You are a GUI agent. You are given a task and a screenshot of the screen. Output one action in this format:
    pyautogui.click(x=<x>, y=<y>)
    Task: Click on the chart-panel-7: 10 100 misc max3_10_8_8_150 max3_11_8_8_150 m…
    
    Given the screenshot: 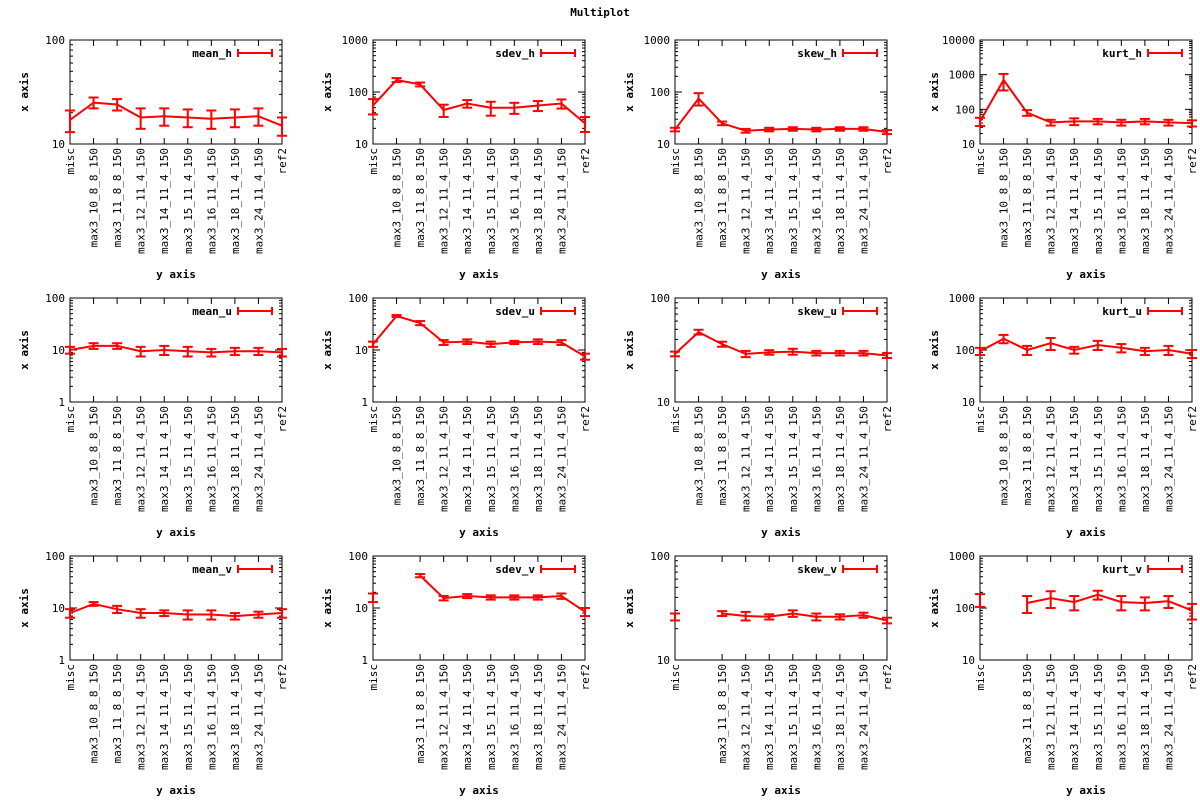 What is the action you would take?
    pyautogui.click(x=758, y=415)
    